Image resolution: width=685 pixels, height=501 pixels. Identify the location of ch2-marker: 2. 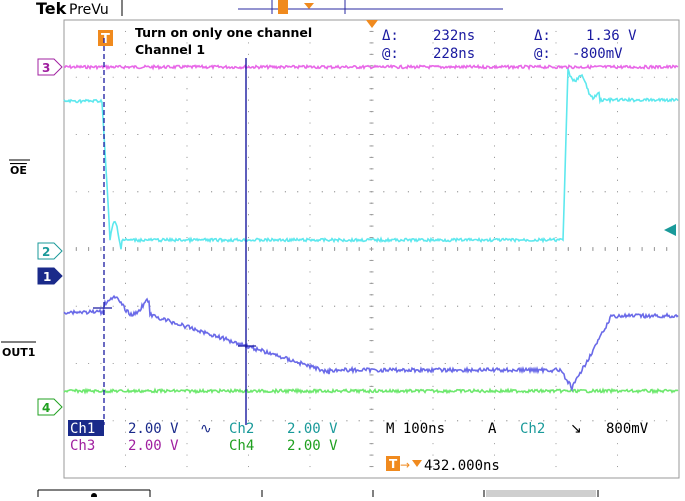
(50, 251).